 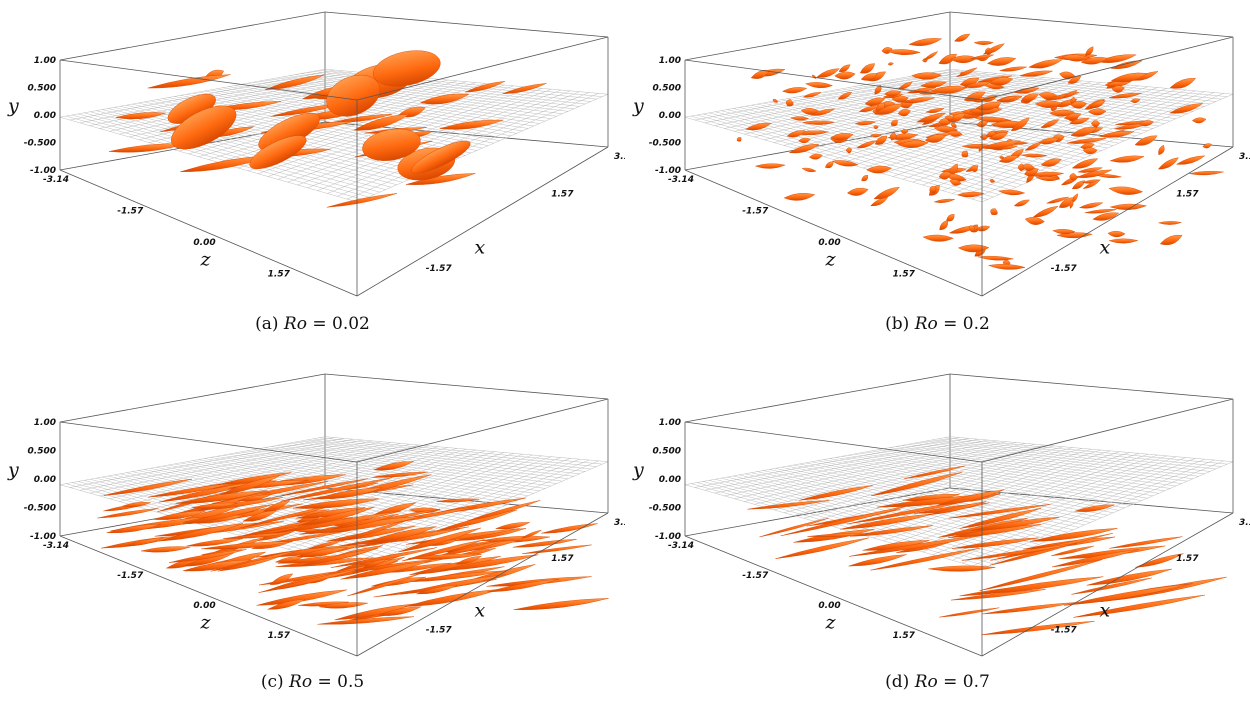 I want to click on isosurface-structures, so click(x=987, y=550).